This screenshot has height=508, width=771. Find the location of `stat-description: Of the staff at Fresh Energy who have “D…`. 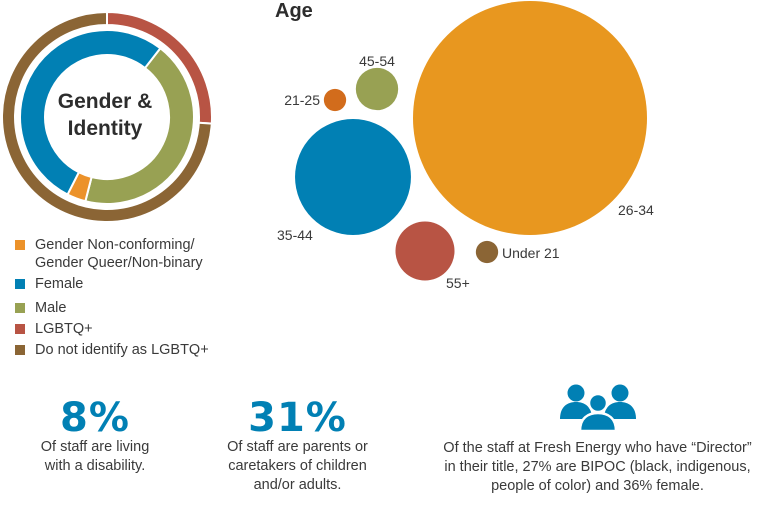

stat-description: Of the staff at Fresh Energy who have “D… is located at coordinates (597, 467).